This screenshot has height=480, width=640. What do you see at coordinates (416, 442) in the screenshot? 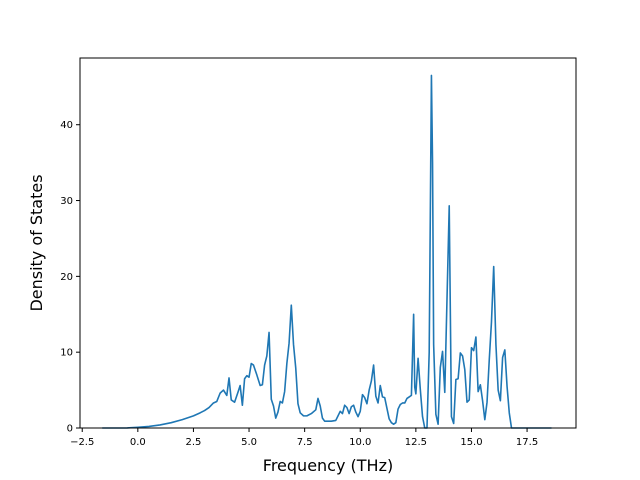
I see `x-tick-label: 12.5` at bounding box center [416, 442].